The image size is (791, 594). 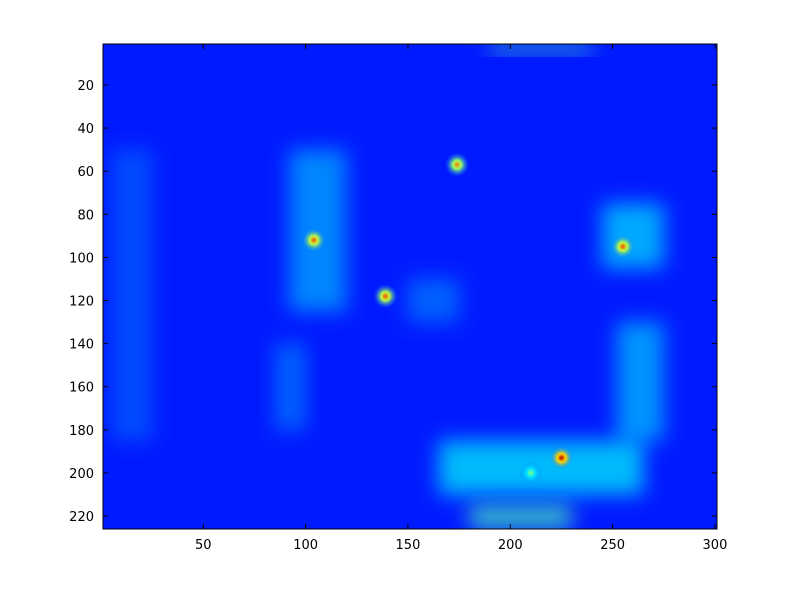 I want to click on y-tick-label: 80, so click(x=85, y=215).